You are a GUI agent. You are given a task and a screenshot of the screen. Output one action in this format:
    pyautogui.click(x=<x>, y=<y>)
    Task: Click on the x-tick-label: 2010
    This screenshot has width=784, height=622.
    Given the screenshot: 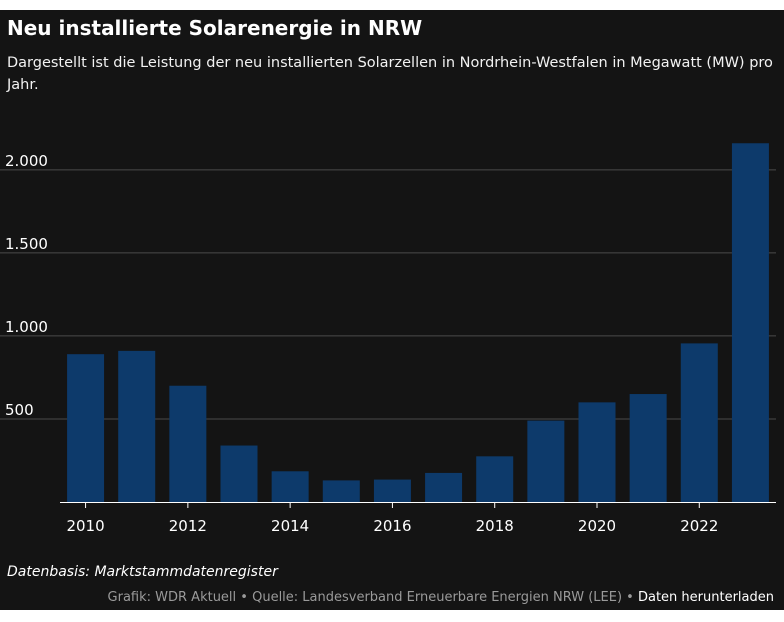 What is the action you would take?
    pyautogui.click(x=85, y=526)
    